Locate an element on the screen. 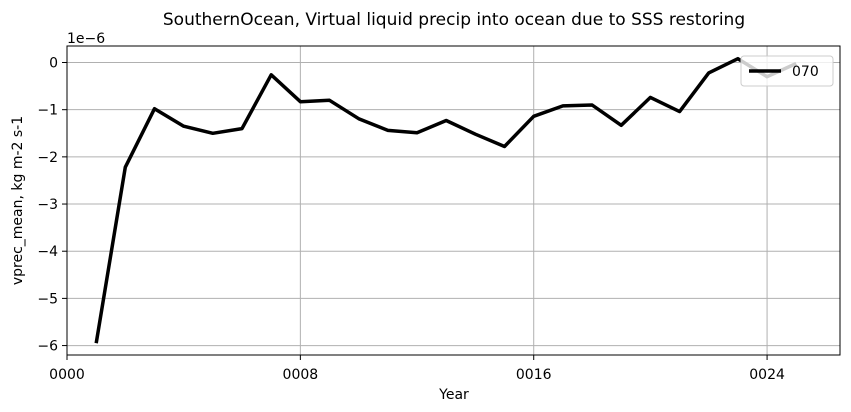 The width and height of the screenshot is (851, 412). y-offset-text: 1e−6 is located at coordinates (86, 39).